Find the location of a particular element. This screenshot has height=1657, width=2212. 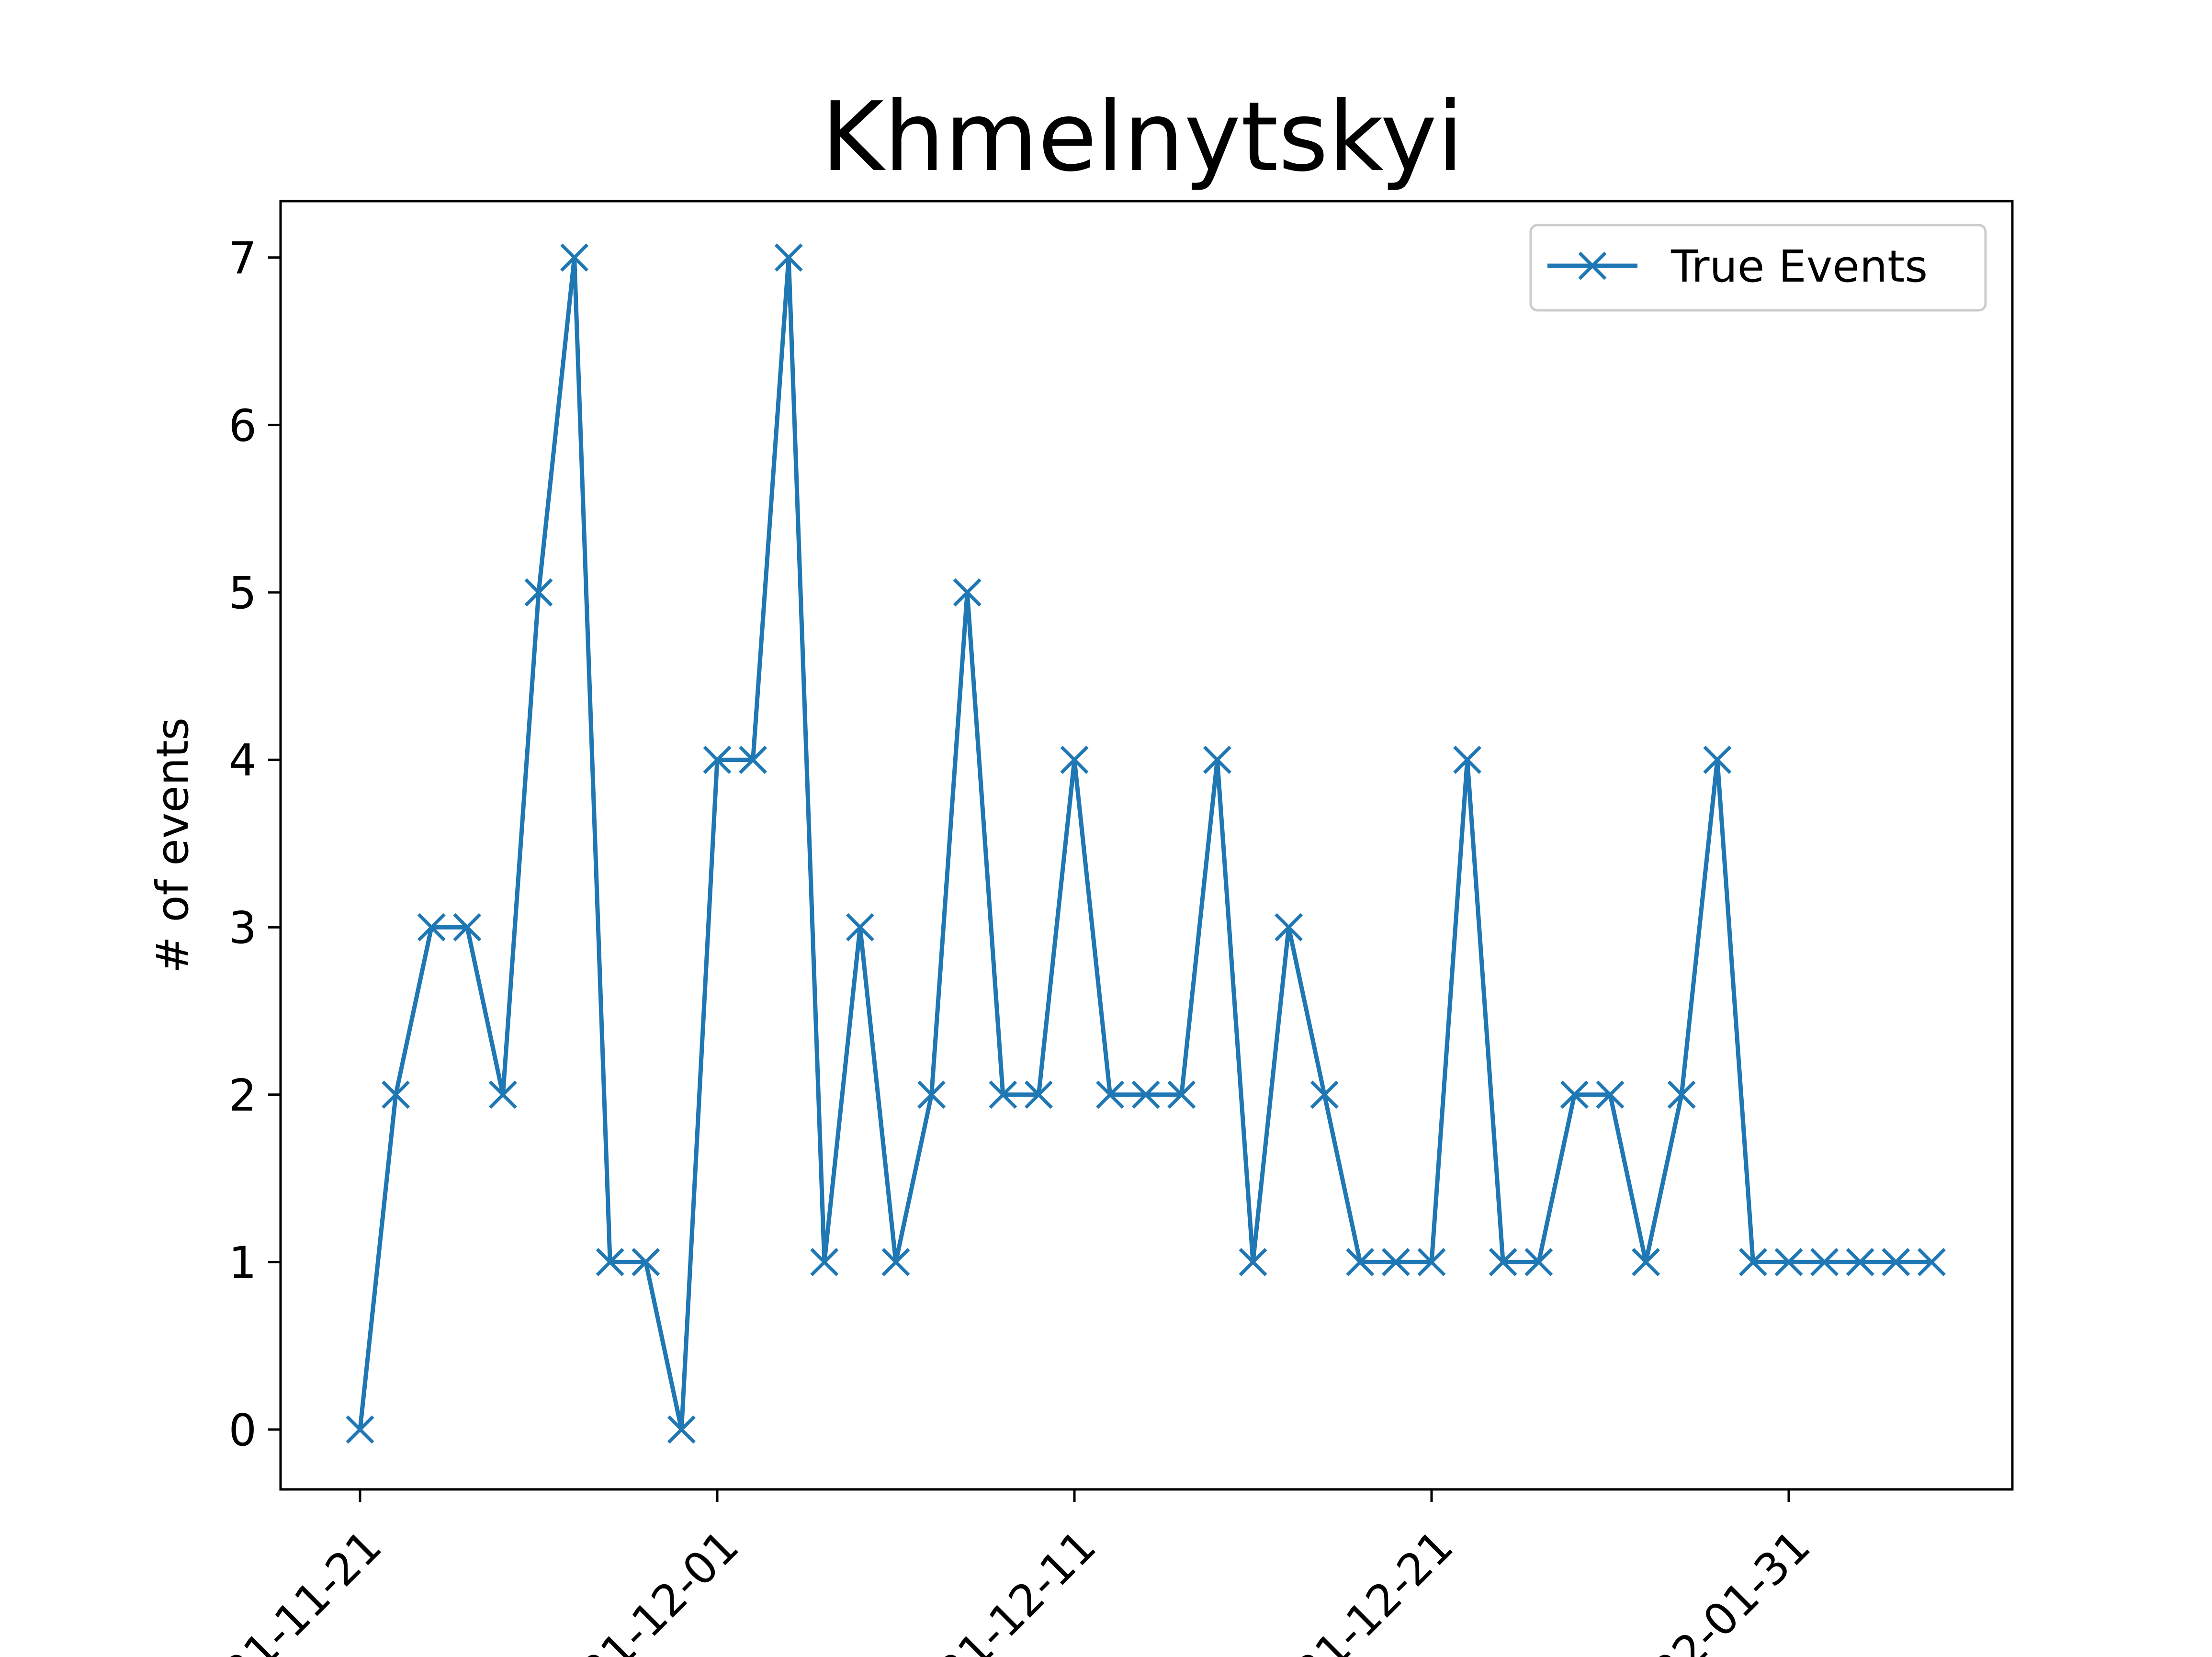

y-tick-label: 1 is located at coordinates (242, 1262).